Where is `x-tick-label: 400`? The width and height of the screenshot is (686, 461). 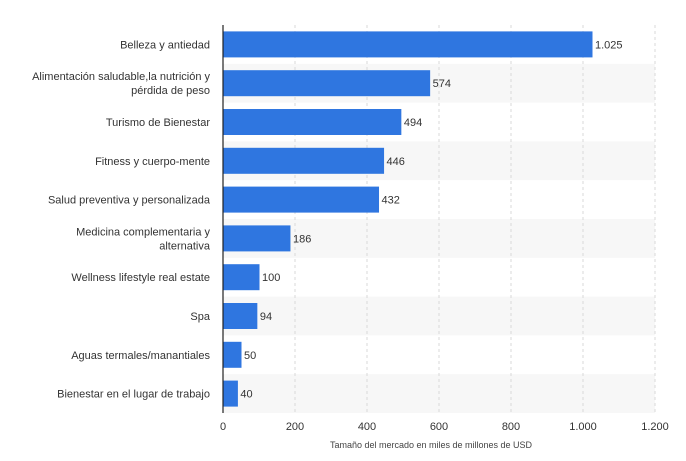
x-tick-label: 400 is located at coordinates (367, 427).